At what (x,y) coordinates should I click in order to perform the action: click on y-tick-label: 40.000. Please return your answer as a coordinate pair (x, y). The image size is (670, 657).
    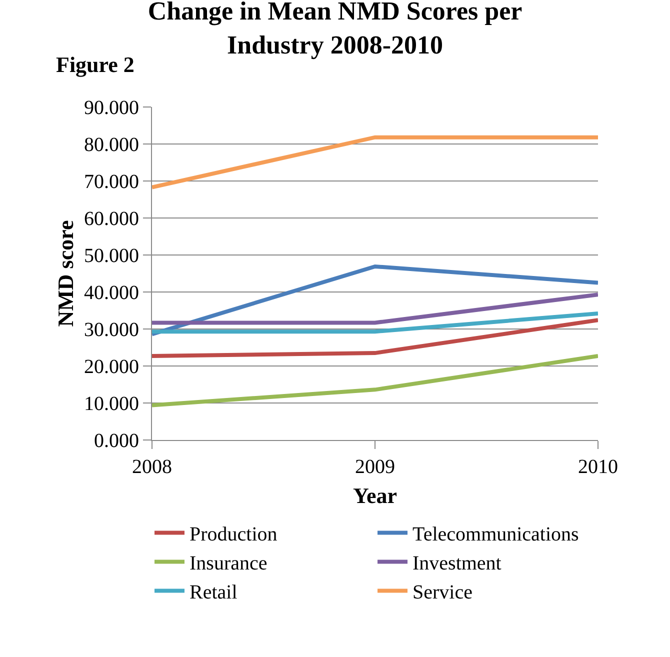
    Looking at the image, I should click on (111, 293).